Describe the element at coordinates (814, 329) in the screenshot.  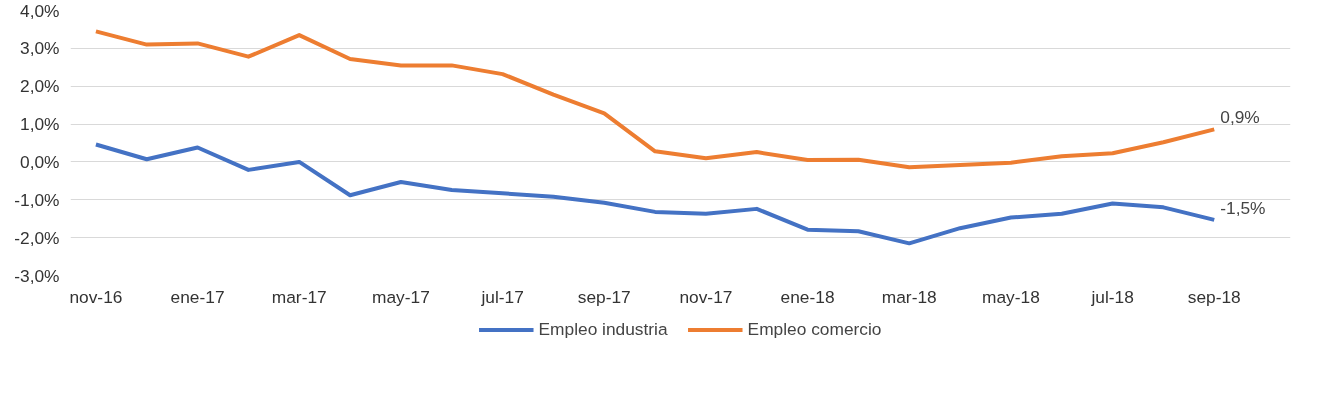
I see `legend-label: Empleo comercio` at that location.